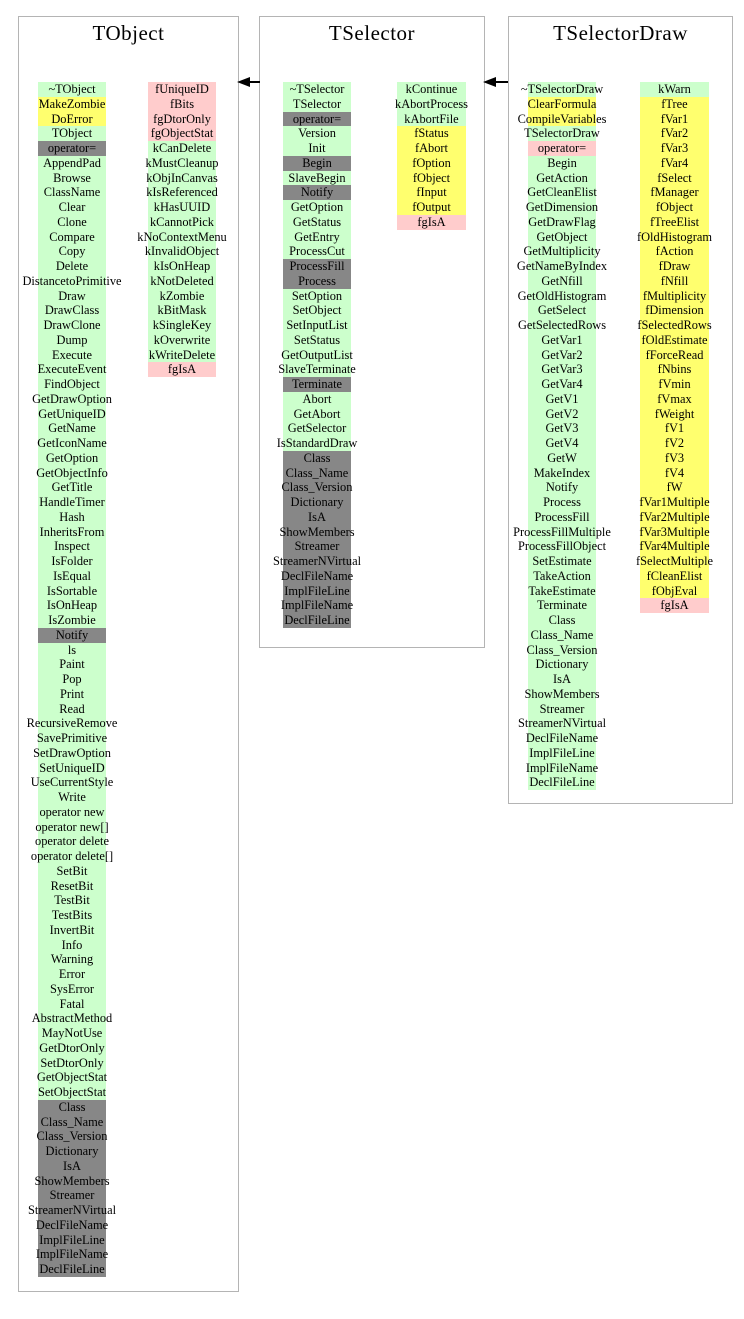 This screenshot has width=744, height=1319. Describe the element at coordinates (431, 163) in the screenshot. I see `member-item: fOption` at that location.